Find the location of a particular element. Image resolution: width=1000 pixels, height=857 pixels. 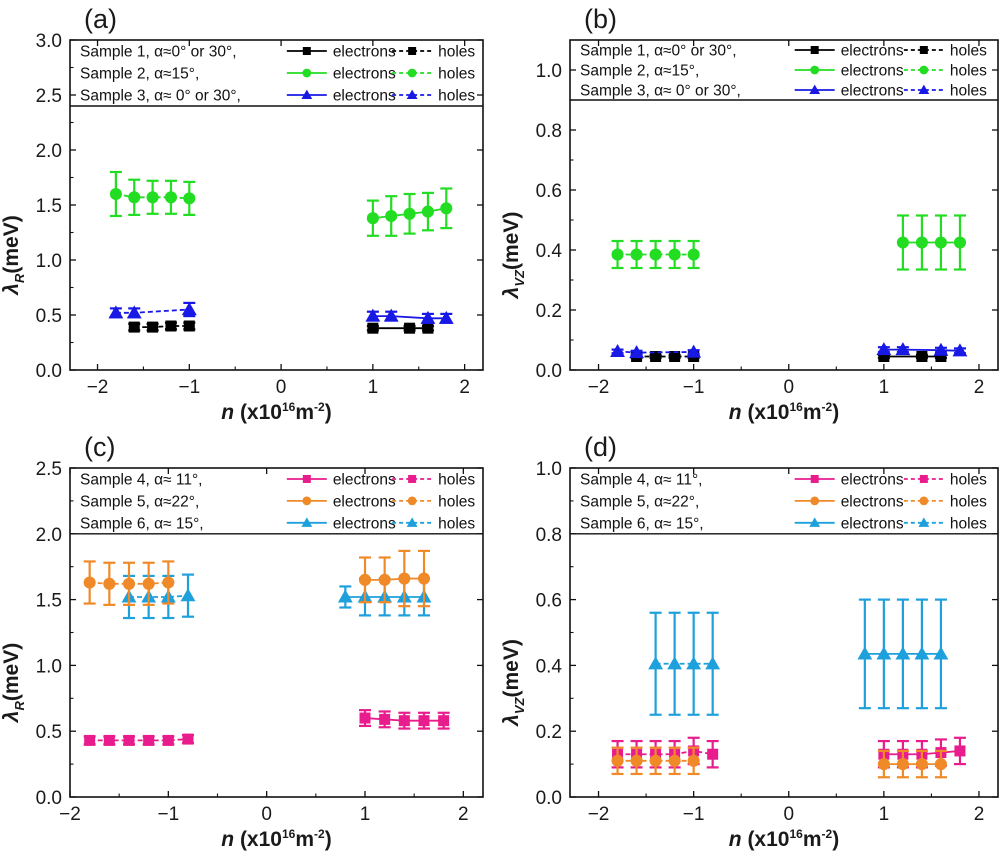

x-tick-label: 2 is located at coordinates (463, 814).